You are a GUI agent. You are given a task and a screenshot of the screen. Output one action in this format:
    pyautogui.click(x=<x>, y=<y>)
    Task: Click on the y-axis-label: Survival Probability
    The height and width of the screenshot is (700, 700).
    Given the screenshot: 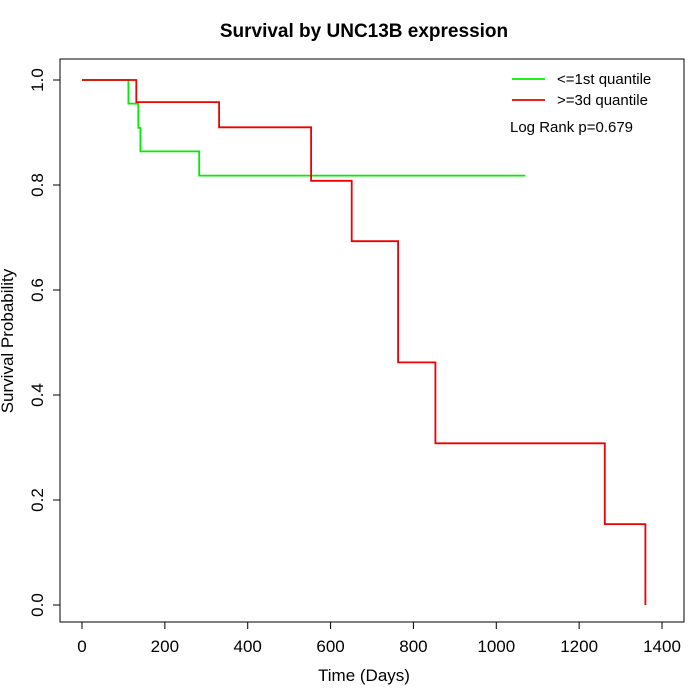 What is the action you would take?
    pyautogui.click(x=8, y=340)
    